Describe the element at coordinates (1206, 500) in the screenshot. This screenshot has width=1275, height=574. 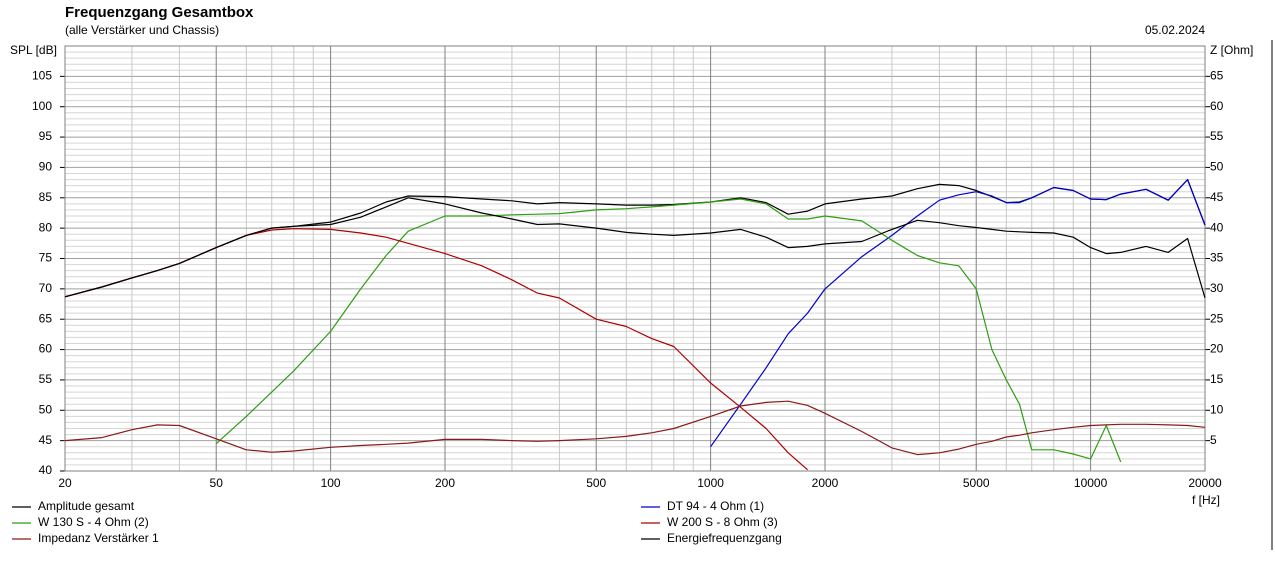
I see `x-axis-label: f [Hz]` at that location.